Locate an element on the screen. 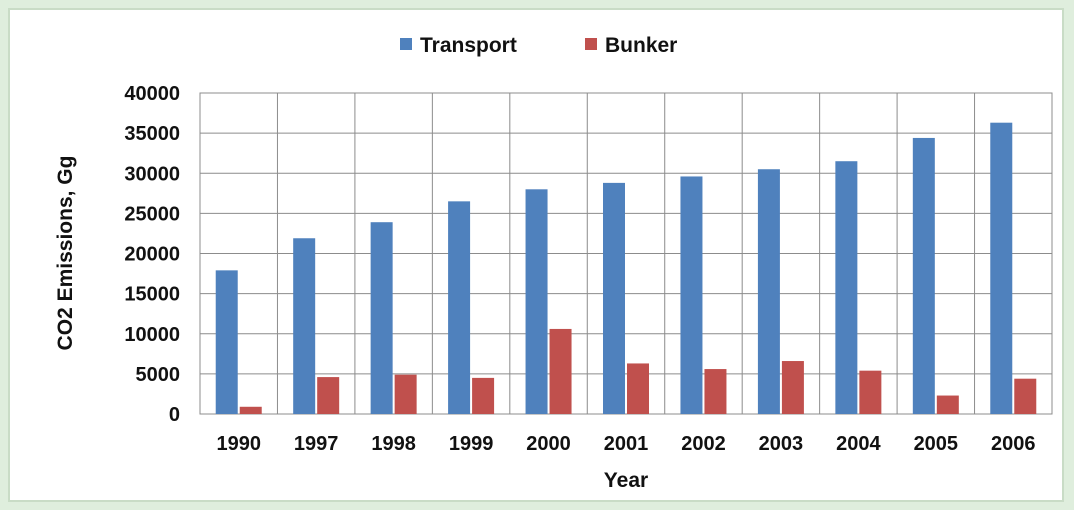 The image size is (1074, 510). y-tick-labels: 0 5000 10000 15000 20000 25000 30000 35000 40000 is located at coordinates (152, 254).